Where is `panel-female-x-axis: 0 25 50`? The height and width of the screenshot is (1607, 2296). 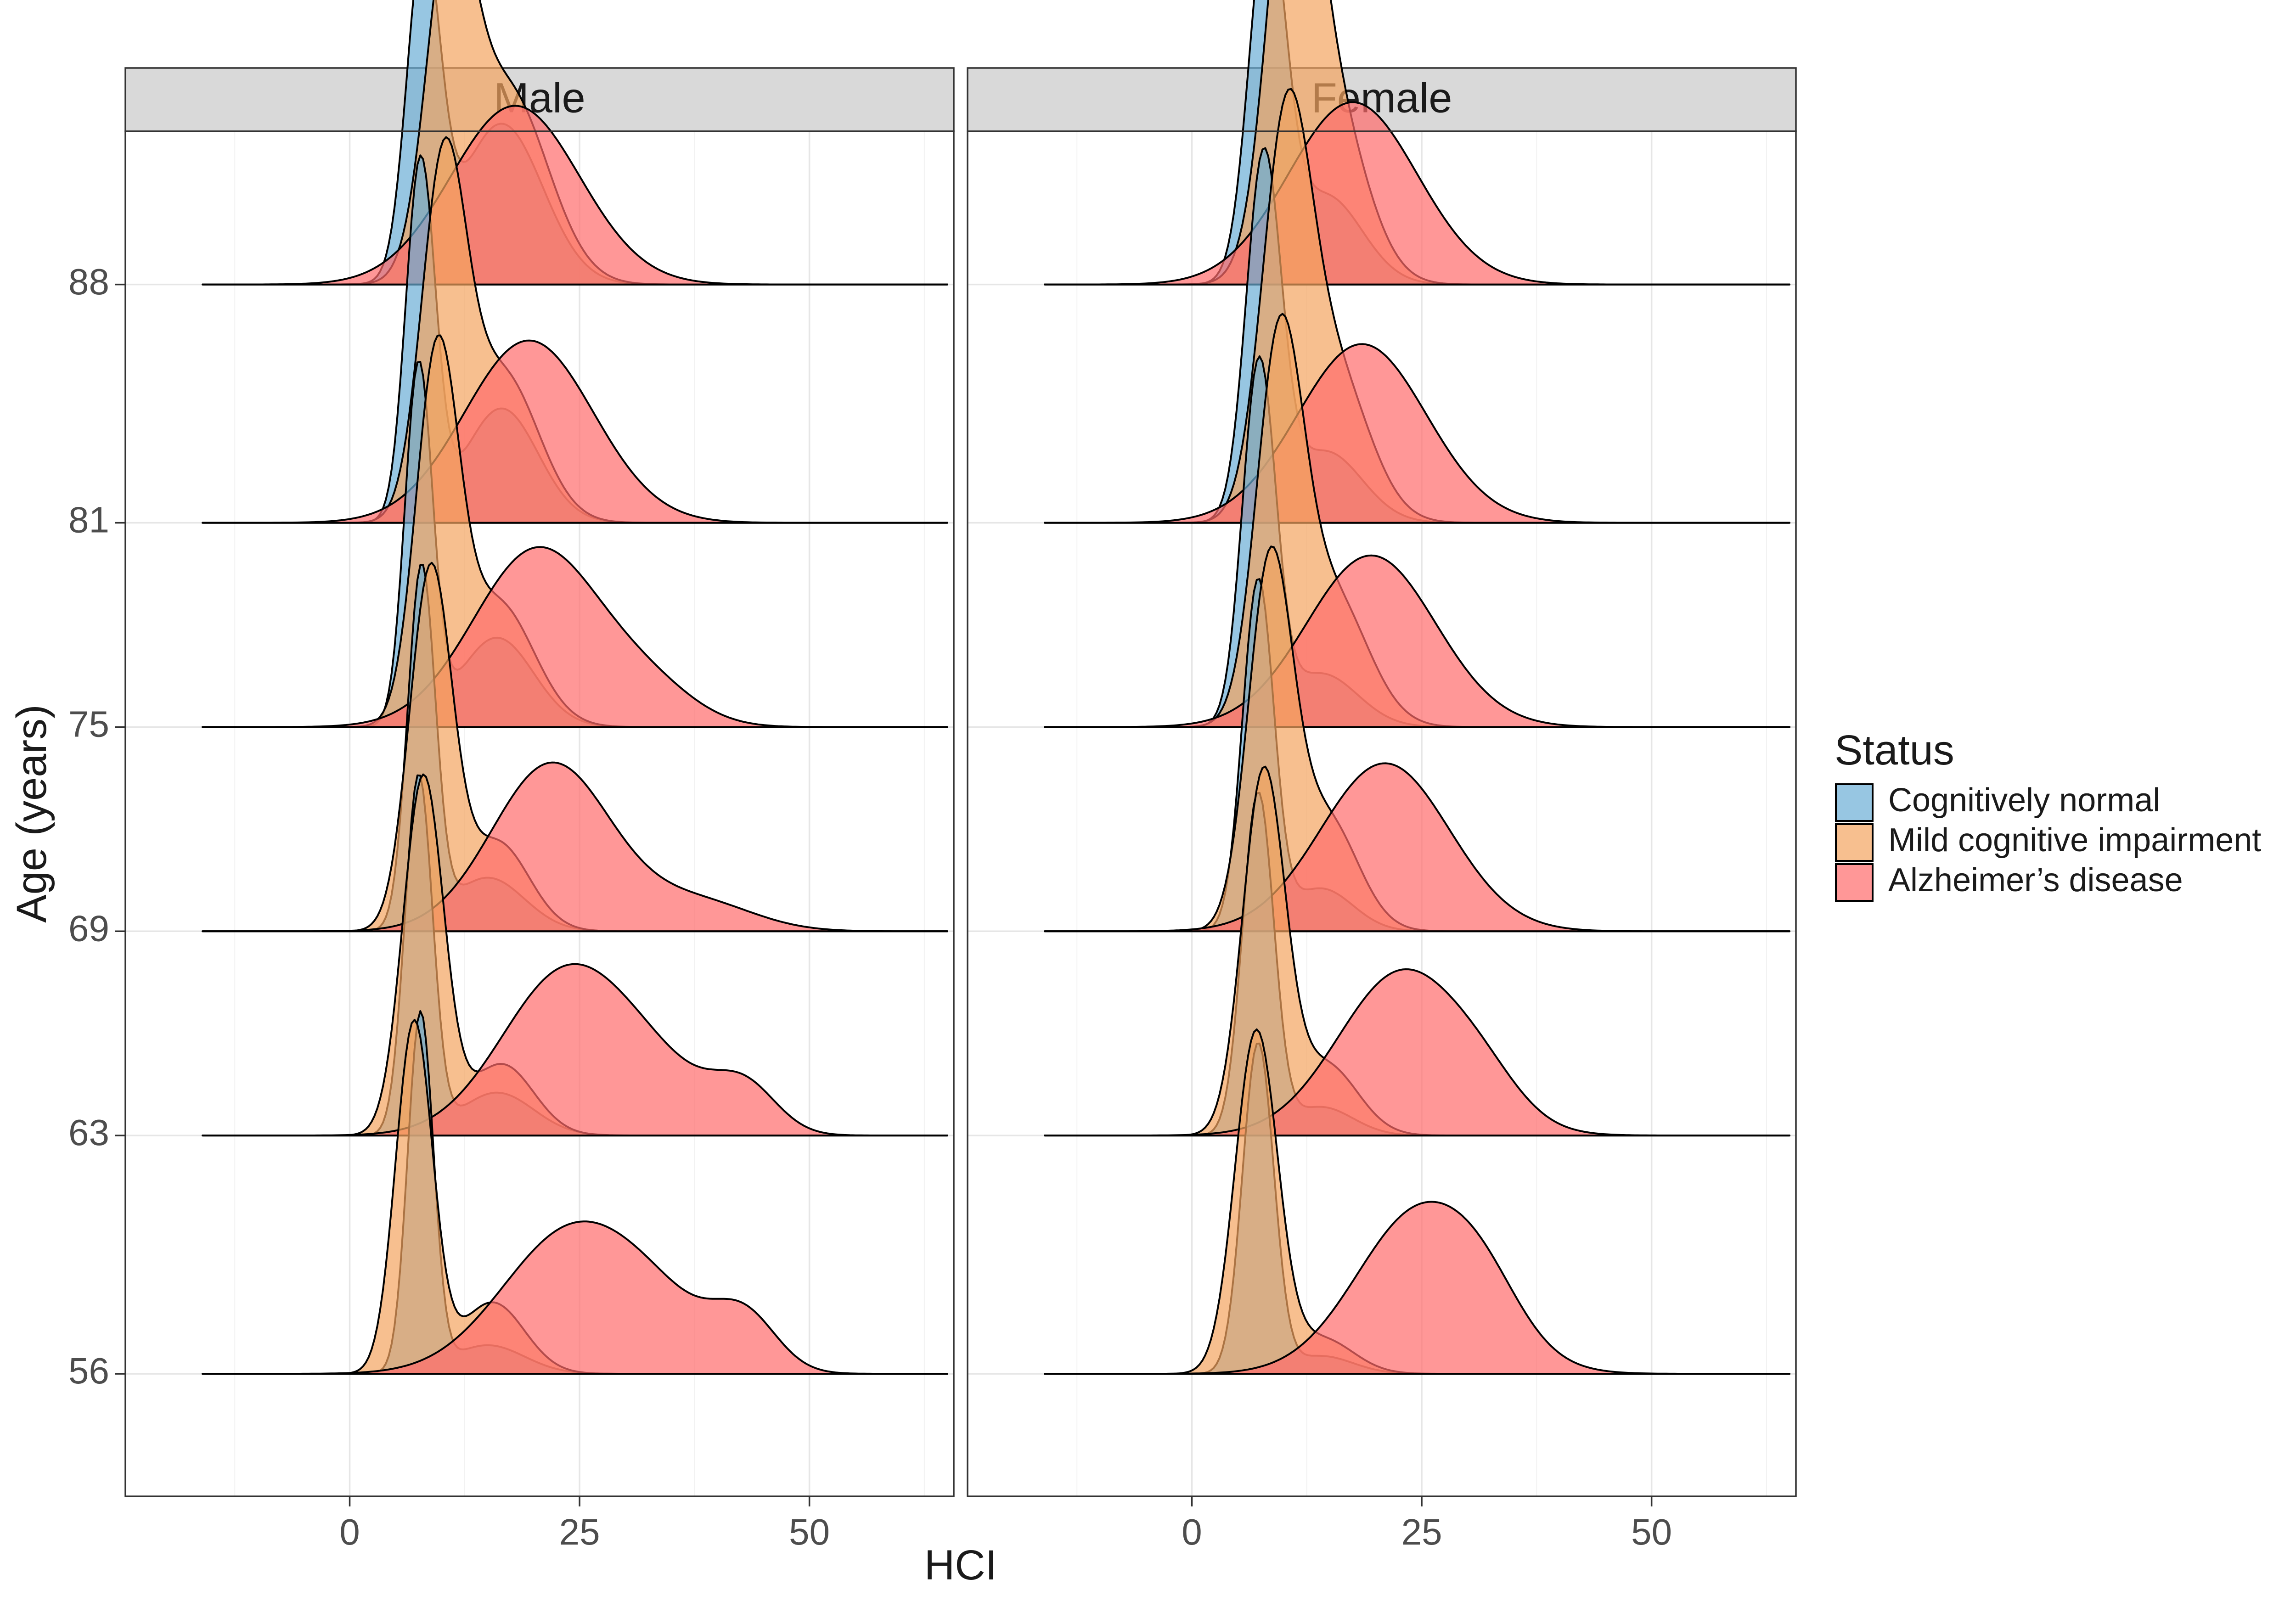
panel-female-x-axis: 0 25 50 is located at coordinates (1427, 1524).